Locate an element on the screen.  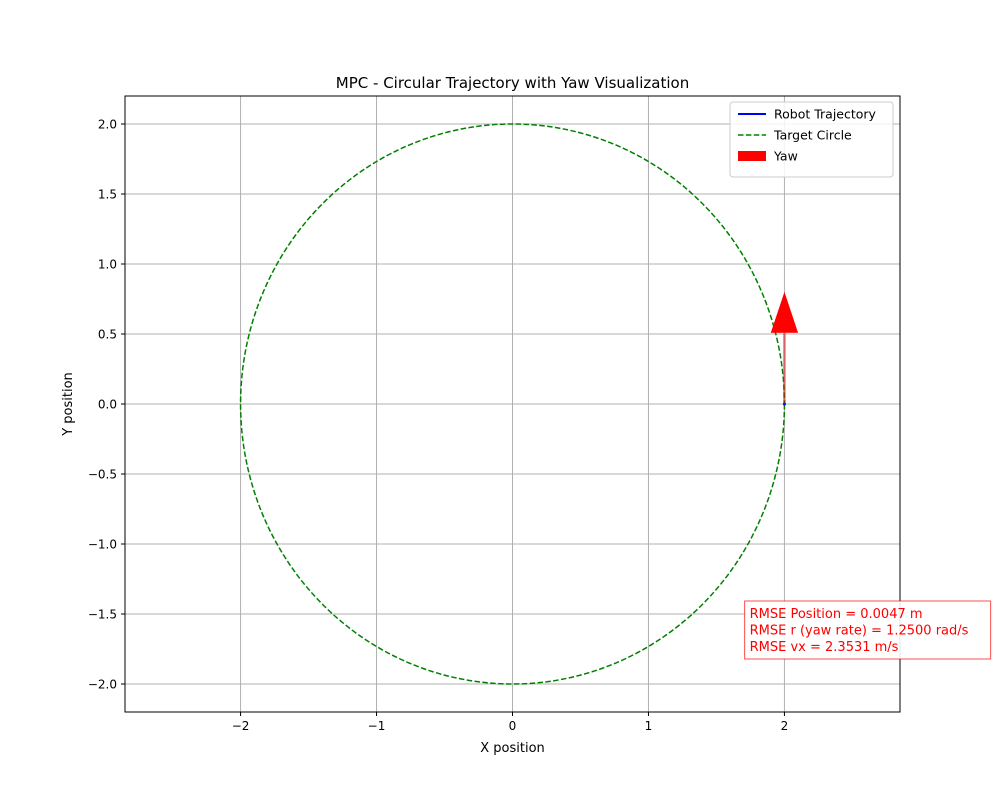
legend: Robot Trajectory Target Circle Yaw is located at coordinates (811, 139).